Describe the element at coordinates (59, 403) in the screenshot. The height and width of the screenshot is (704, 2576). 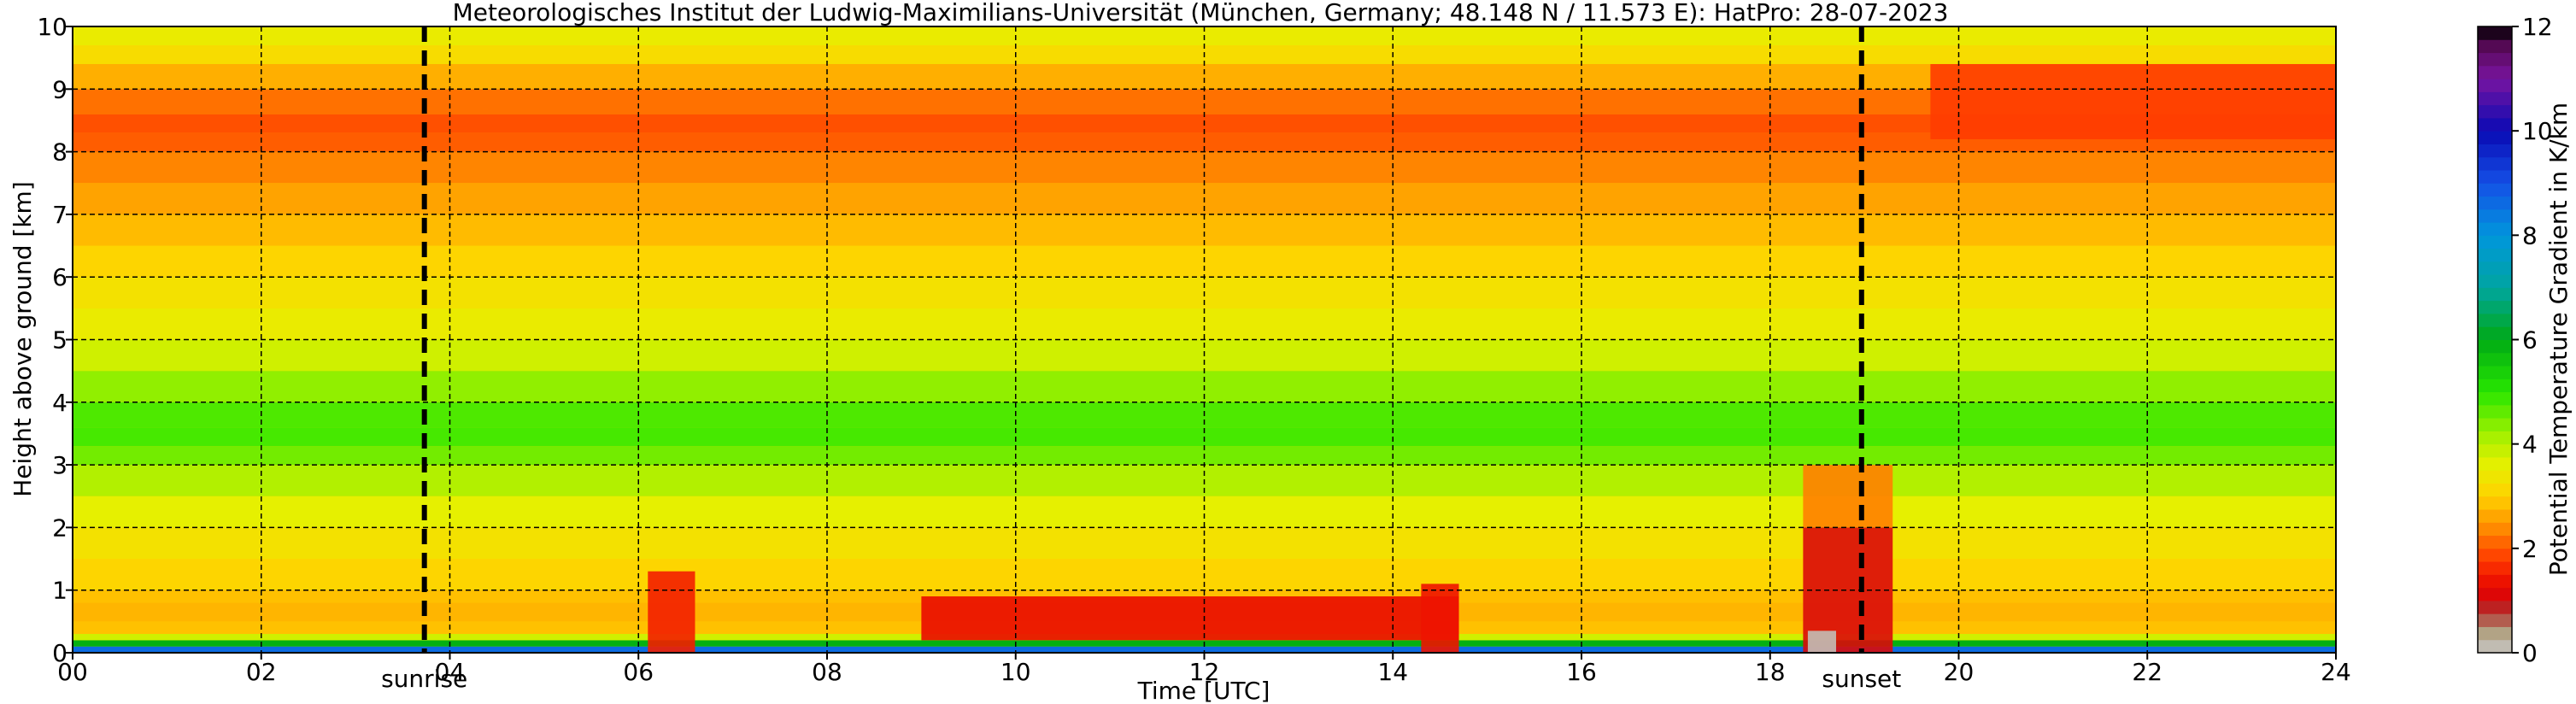
I see `y-tick-label: 4` at that location.